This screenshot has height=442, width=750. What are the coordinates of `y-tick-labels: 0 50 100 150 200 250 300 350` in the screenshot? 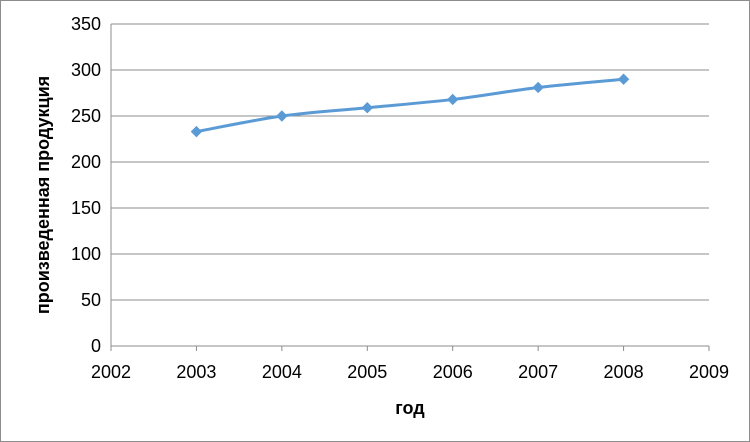 It's located at (86, 185).